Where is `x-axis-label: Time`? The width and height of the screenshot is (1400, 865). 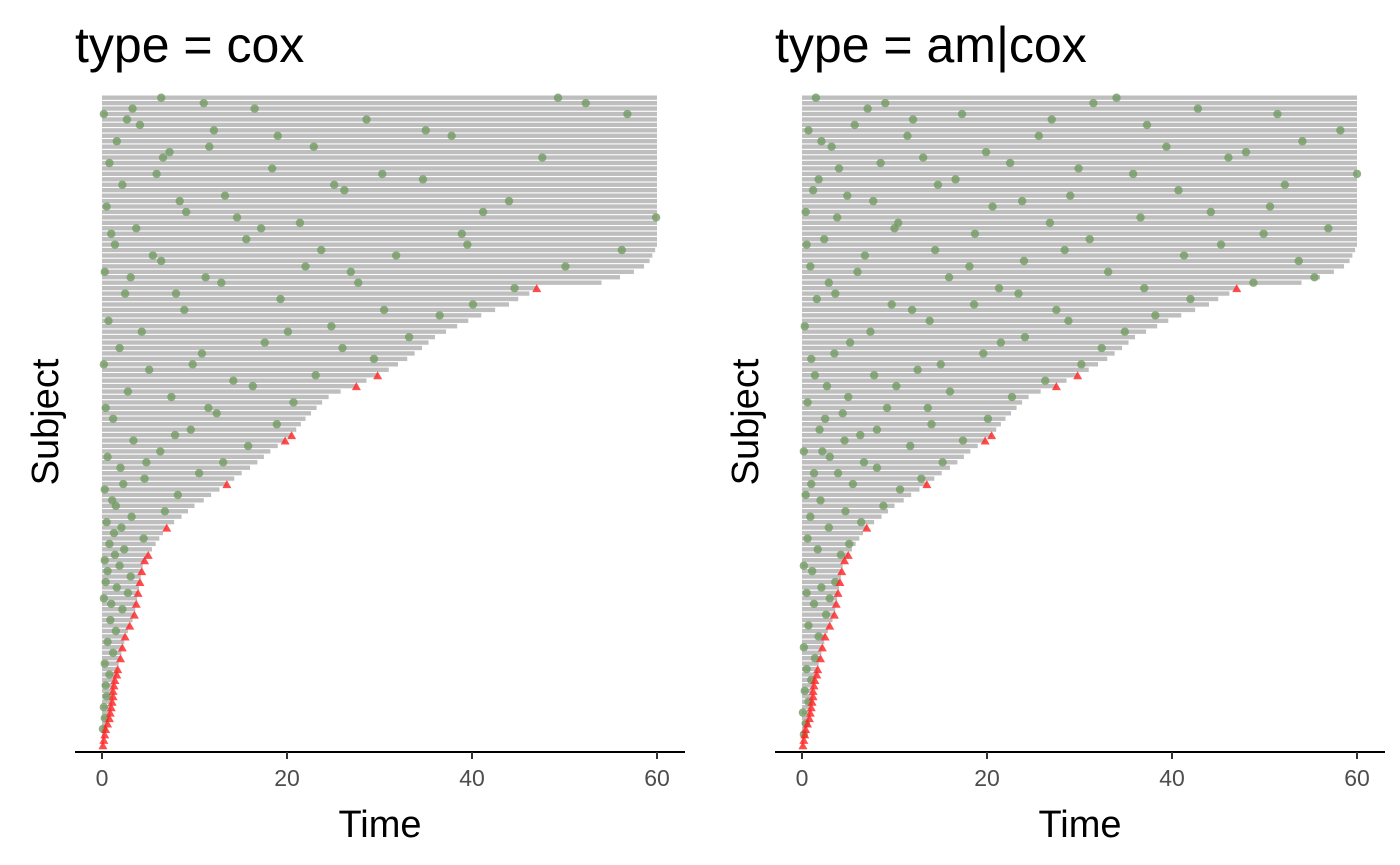
x-axis-label: Time is located at coordinates (379, 825).